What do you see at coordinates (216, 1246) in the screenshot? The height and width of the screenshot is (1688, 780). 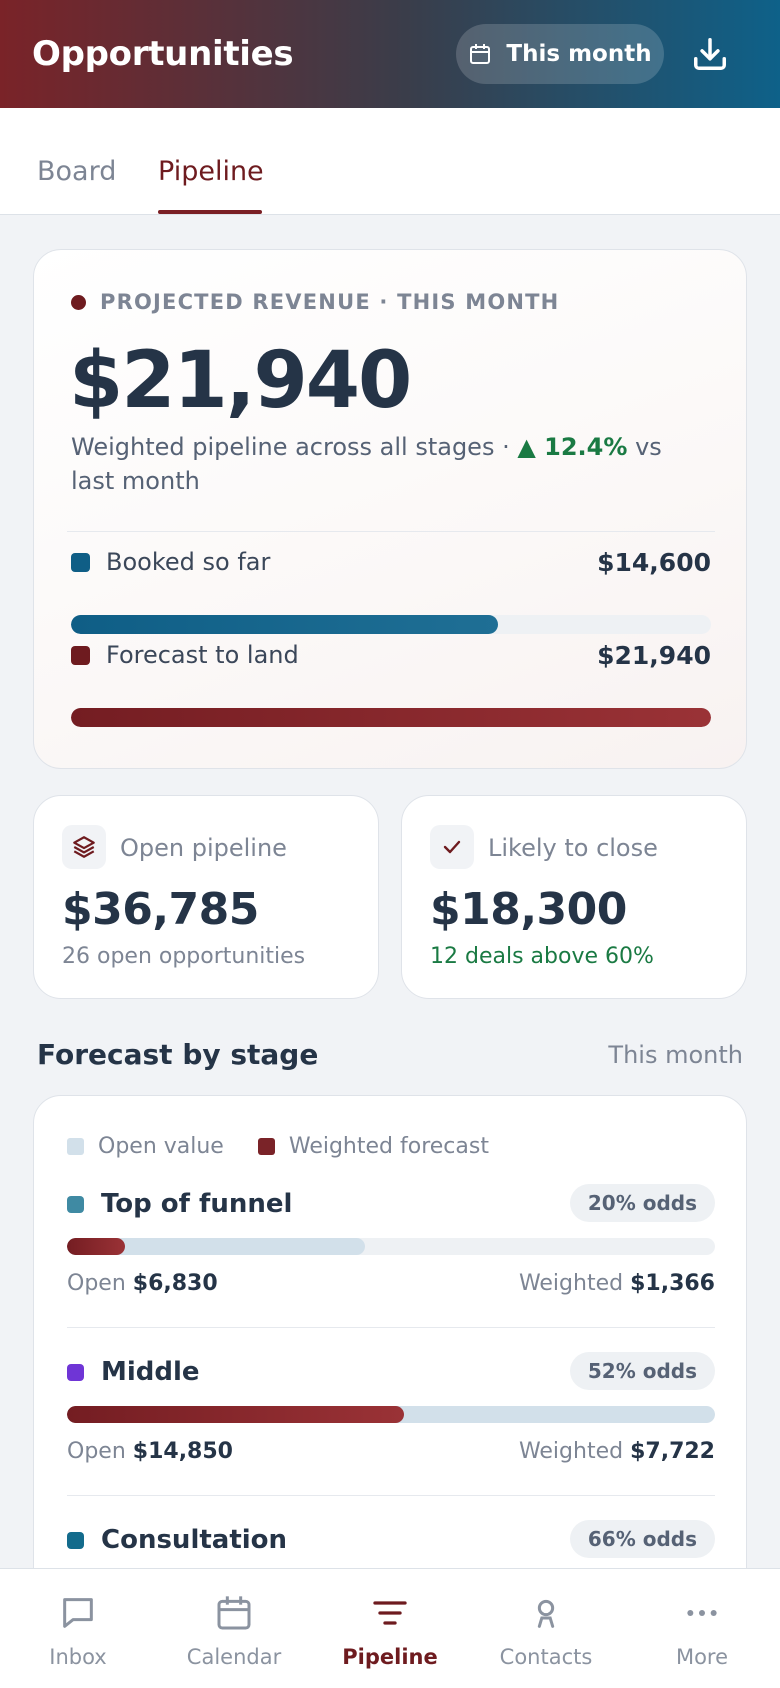 I see `stage-open-bar` at bounding box center [216, 1246].